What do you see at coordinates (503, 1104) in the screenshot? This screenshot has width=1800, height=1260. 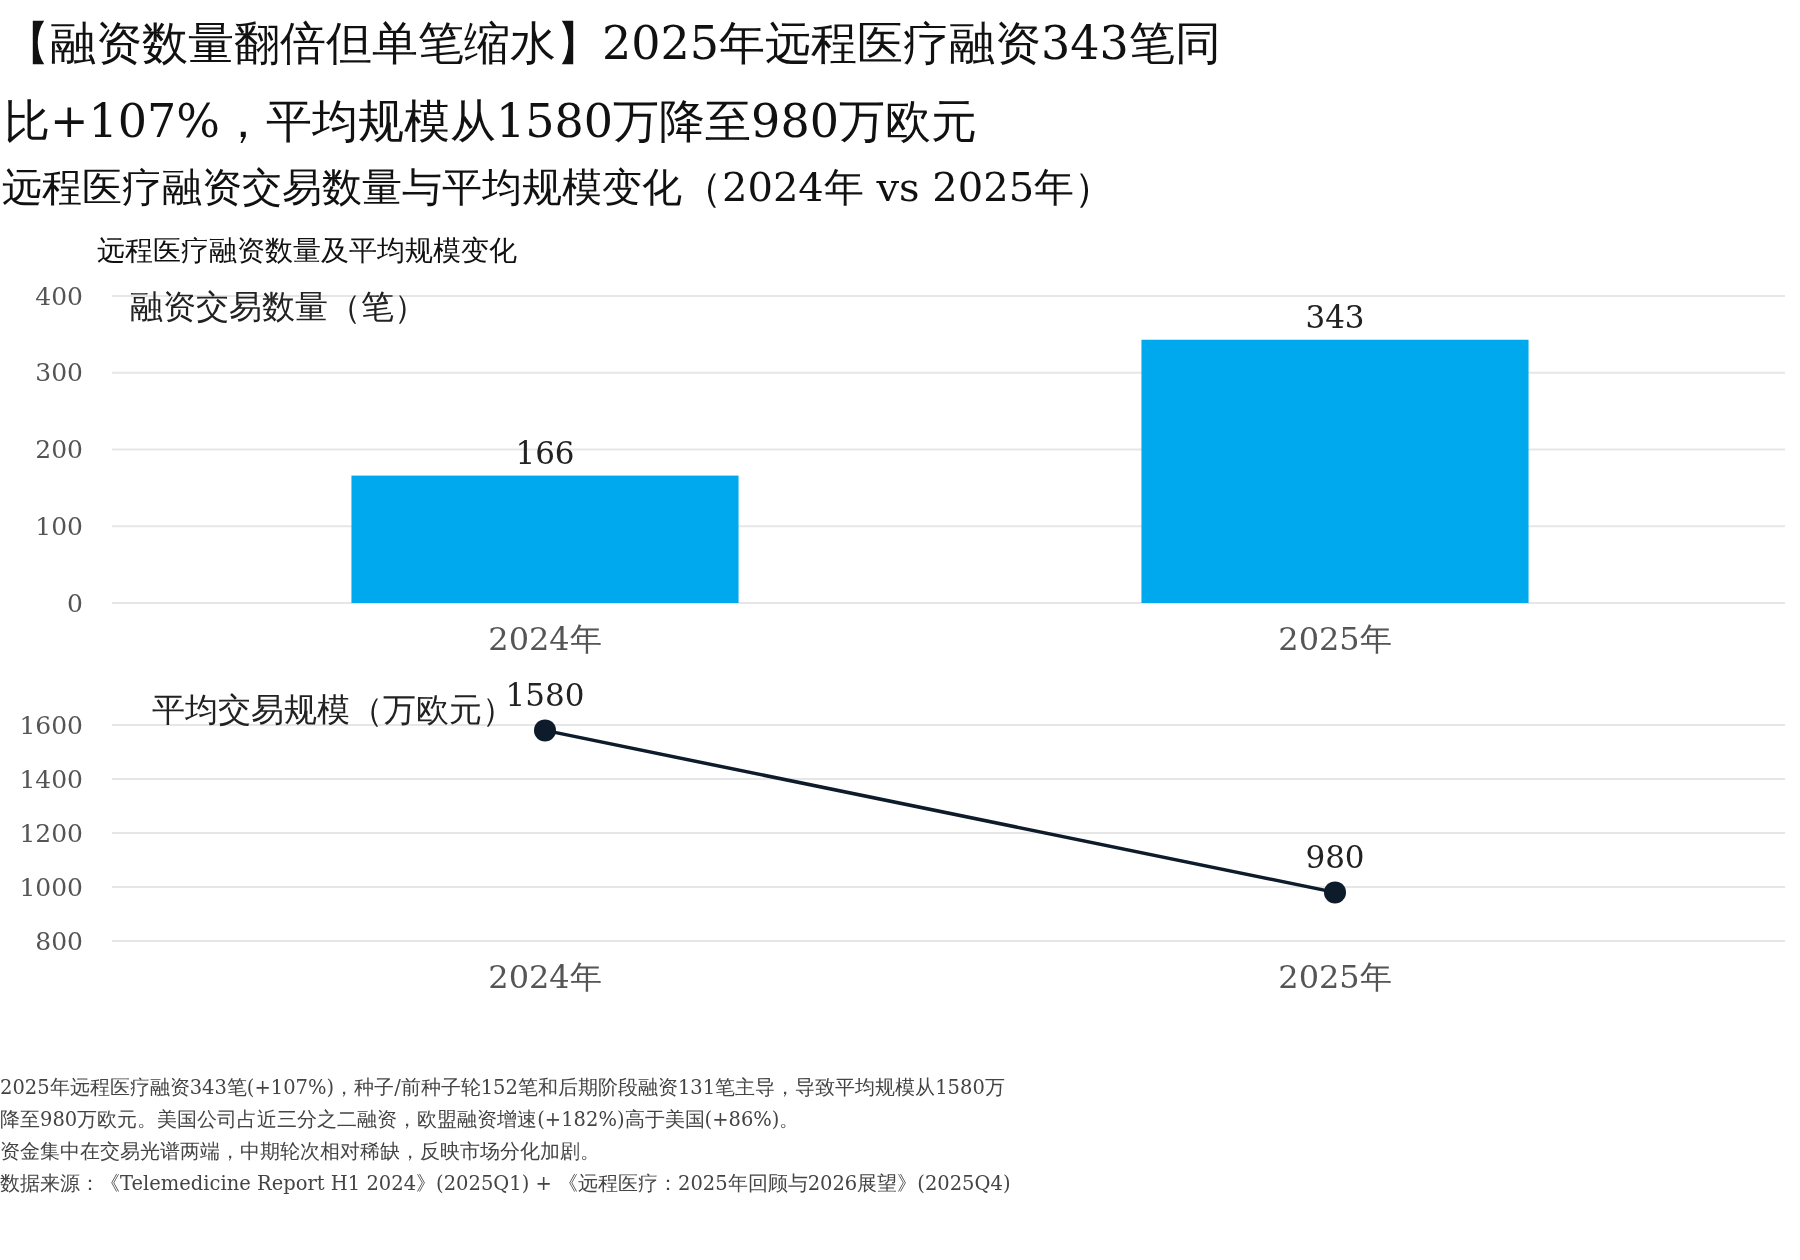 I see `text: 2025年远程医疗融资343笔(+107%)，种子/前种子轮152笔和后期阶段融资131笔主导，导致平均规模从1580万降至980万欧元。美国公司占近三分之二融资，欧盟融资增速(+182%)高于美国(+86%)。` at bounding box center [503, 1104].